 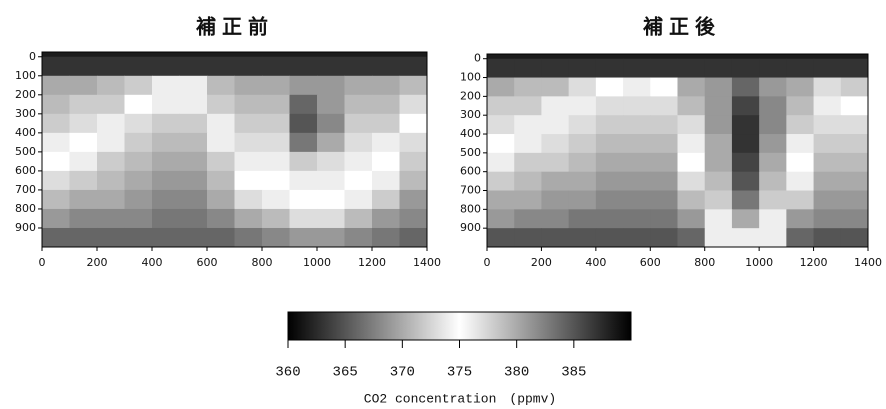 What do you see at coordinates (516, 373) in the screenshot?
I see `colorbar-tick-label: 380` at bounding box center [516, 373].